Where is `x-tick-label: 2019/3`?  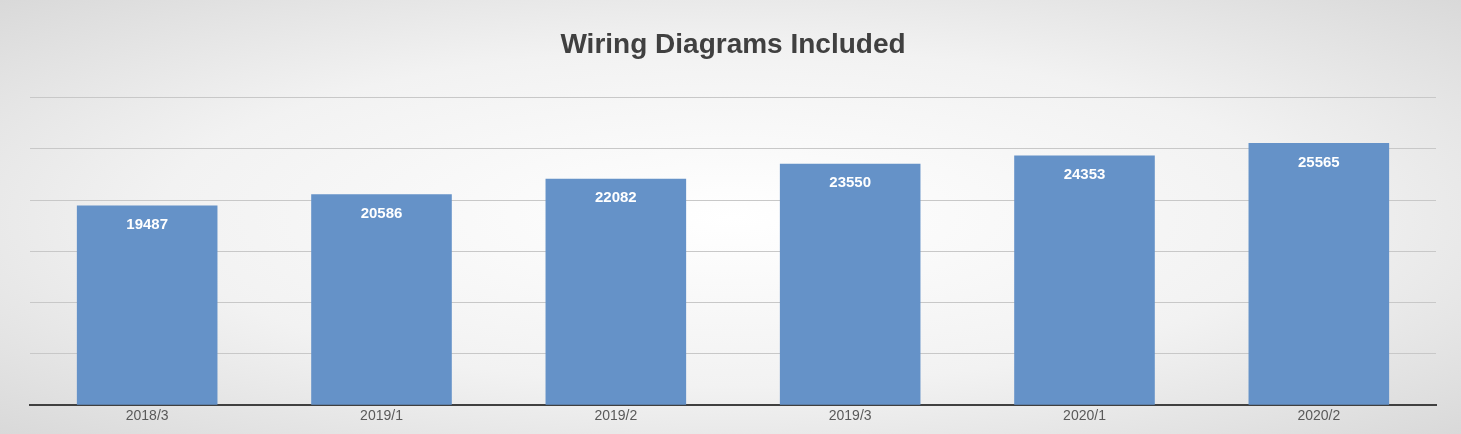
x-tick-label: 2019/3 is located at coordinates (850, 415).